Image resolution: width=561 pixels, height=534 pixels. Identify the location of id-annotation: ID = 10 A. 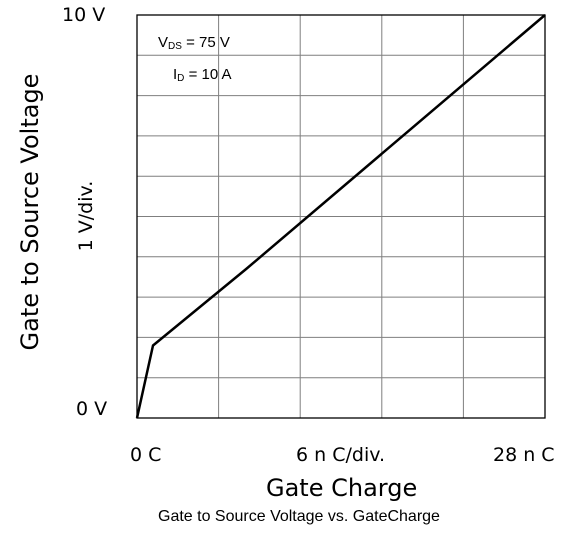
(202, 75).